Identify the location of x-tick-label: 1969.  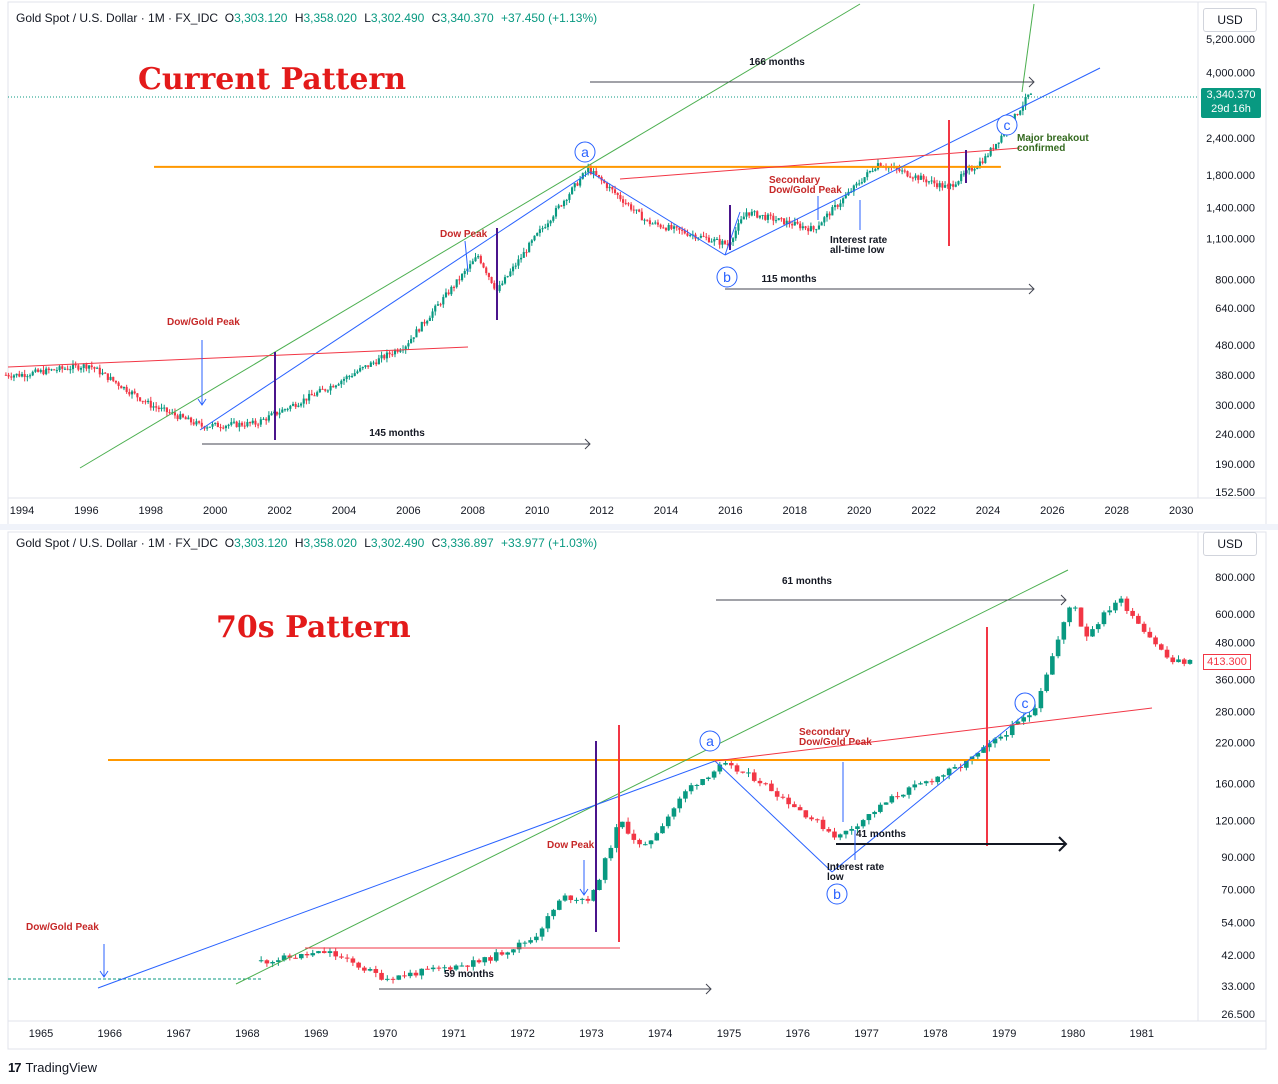
(316, 1034).